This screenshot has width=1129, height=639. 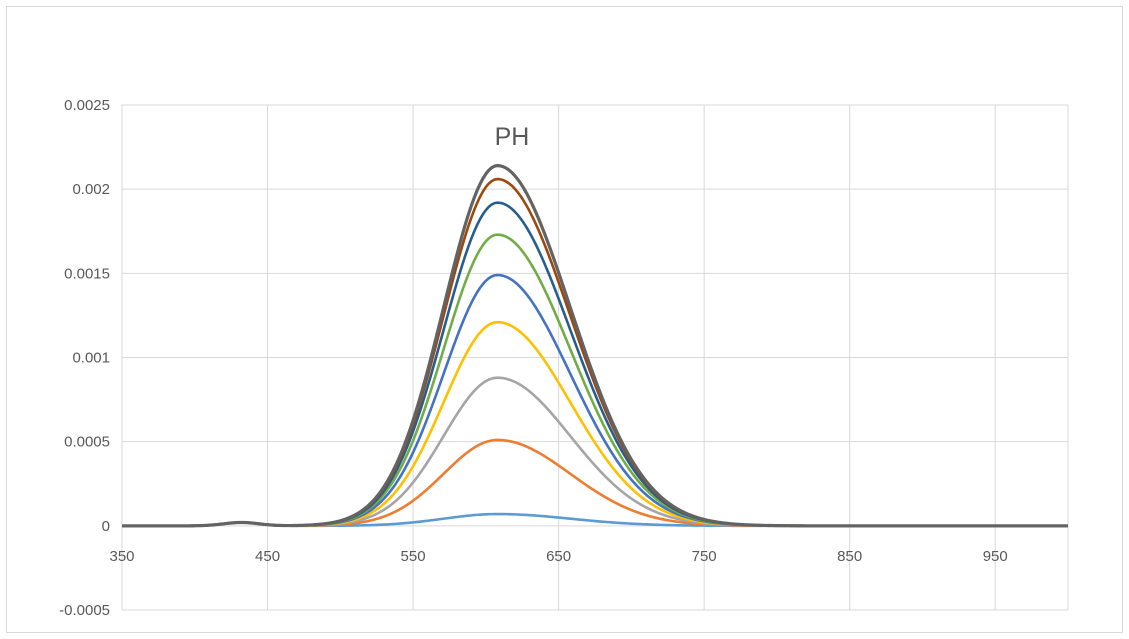 What do you see at coordinates (87, 442) in the screenshot?
I see `y-tick-label: 0.0005` at bounding box center [87, 442].